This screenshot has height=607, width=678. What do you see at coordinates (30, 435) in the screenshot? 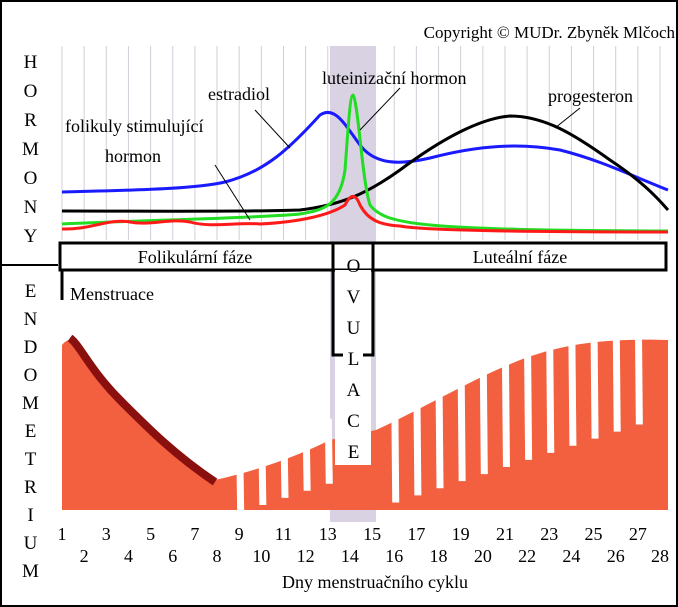
I see `side-label: ENDOMETRIUM` at bounding box center [30, 435].